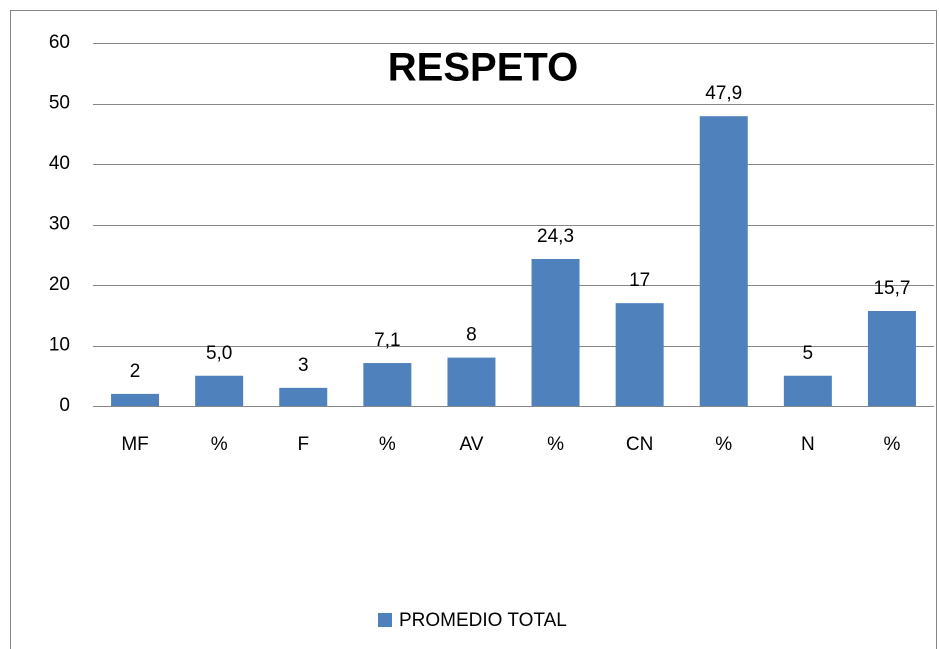  What do you see at coordinates (639, 280) in the screenshot?
I see `data-label: 17` at bounding box center [639, 280].